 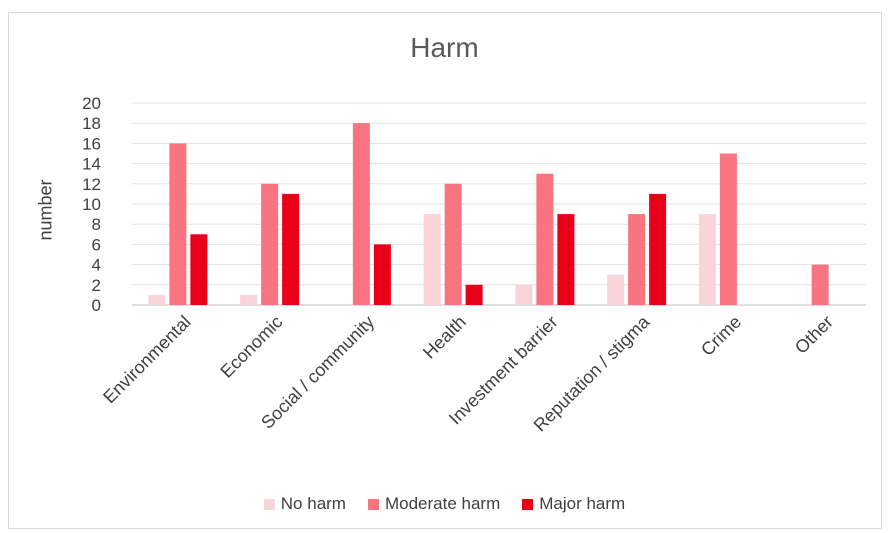 What do you see at coordinates (444, 337) in the screenshot?
I see `x-tick-label-health: Health` at bounding box center [444, 337].